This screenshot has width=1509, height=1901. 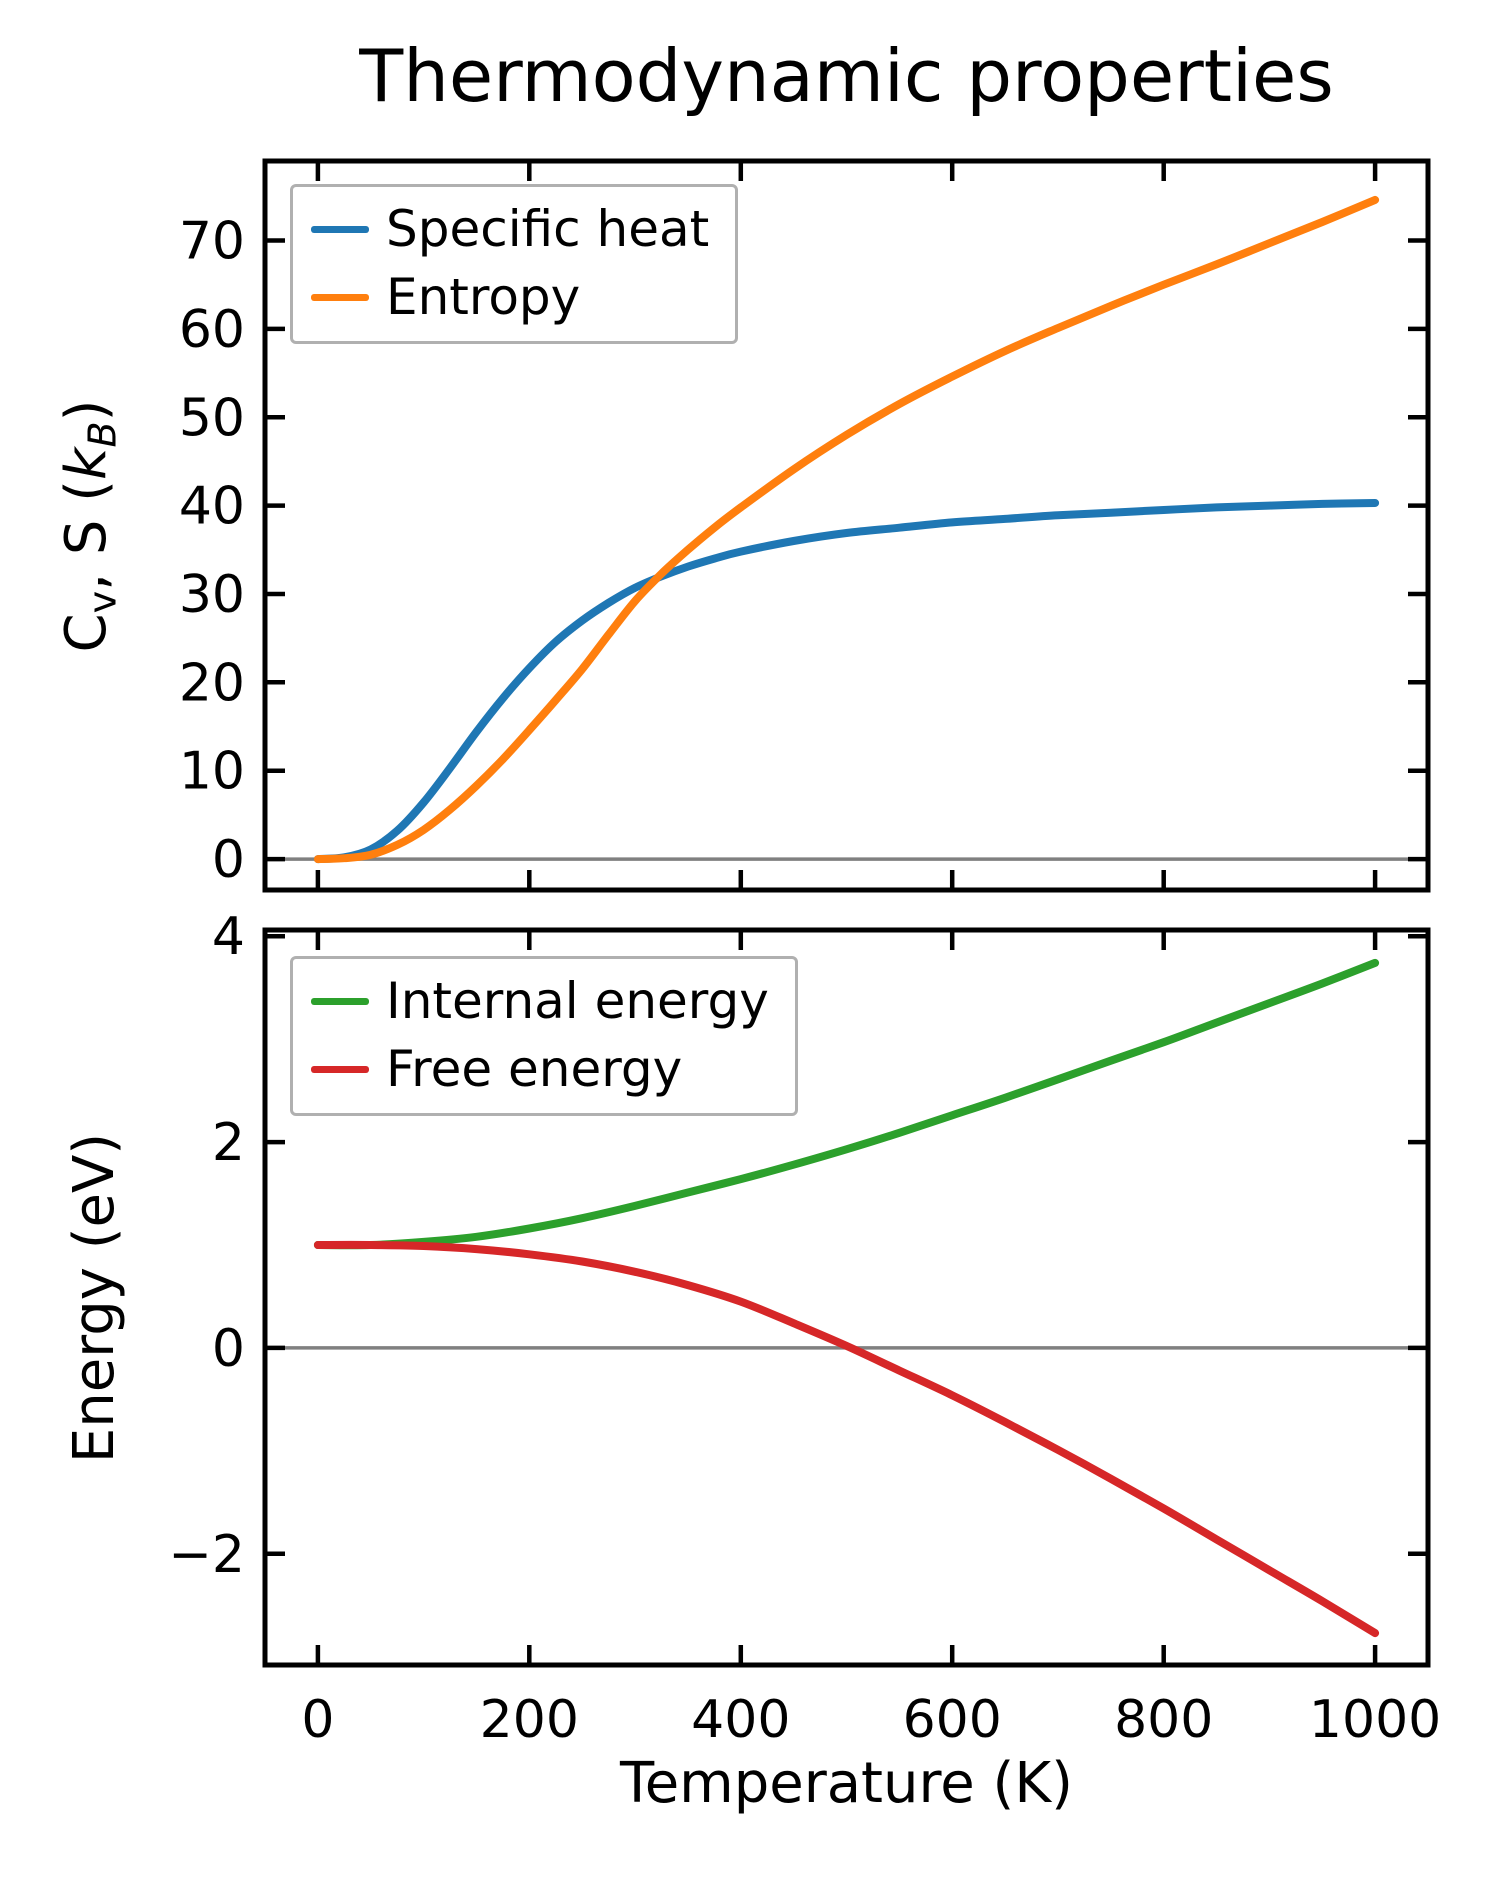 I want to click on x-tick-label: 400, so click(x=740, y=1720).